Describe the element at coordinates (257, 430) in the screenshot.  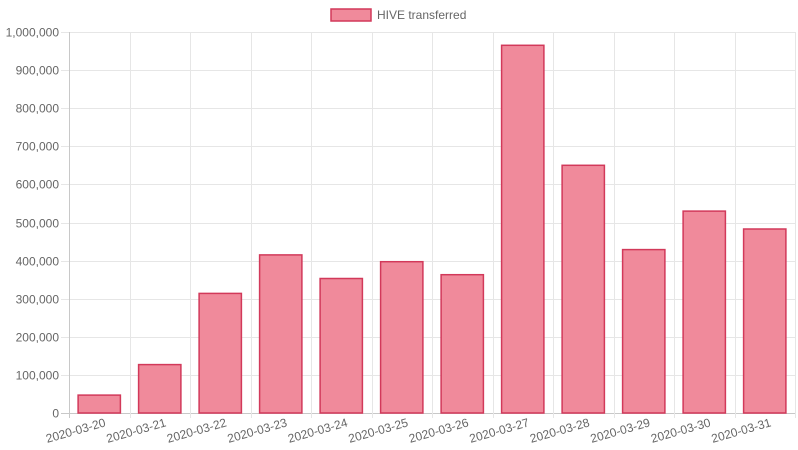
I see `x-tick-label: 2020-03-23` at that location.